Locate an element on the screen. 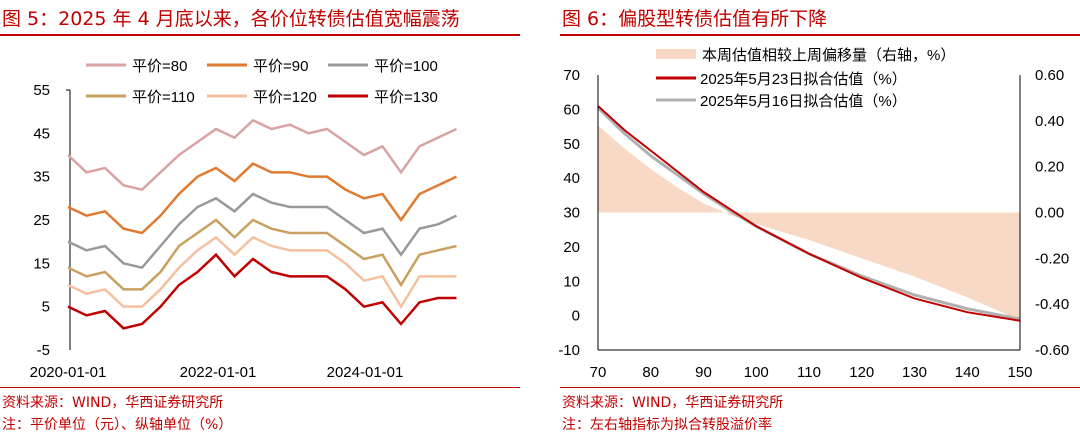 This screenshot has width=1080, height=435. right-bottom-rule is located at coordinates (820, 387).